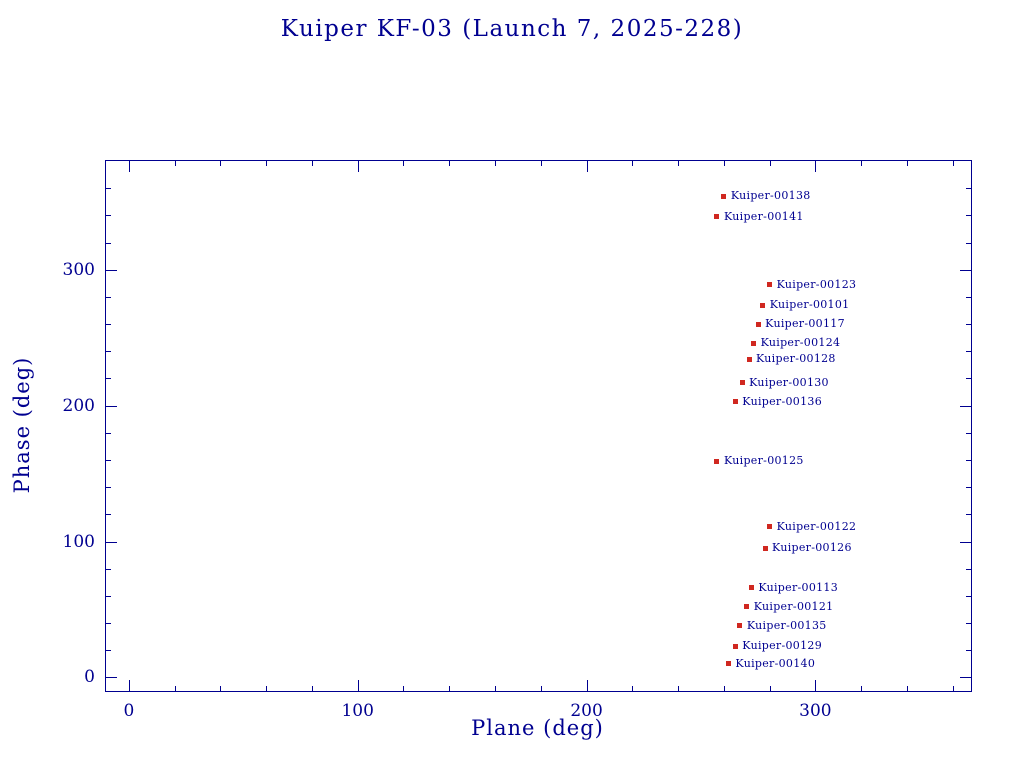 This screenshot has height=768, width=1024. I want to click on data-point-label: Kuiper-00138, so click(770, 196).